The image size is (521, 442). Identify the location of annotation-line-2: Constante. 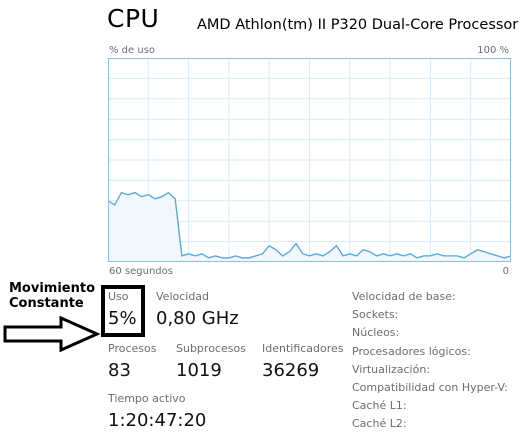
(46, 303).